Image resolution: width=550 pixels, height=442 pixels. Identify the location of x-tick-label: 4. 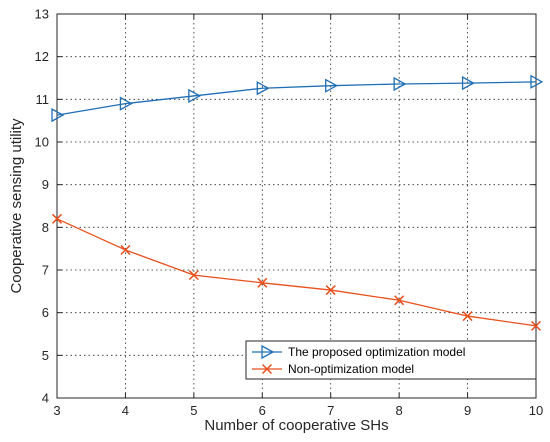
(125, 410).